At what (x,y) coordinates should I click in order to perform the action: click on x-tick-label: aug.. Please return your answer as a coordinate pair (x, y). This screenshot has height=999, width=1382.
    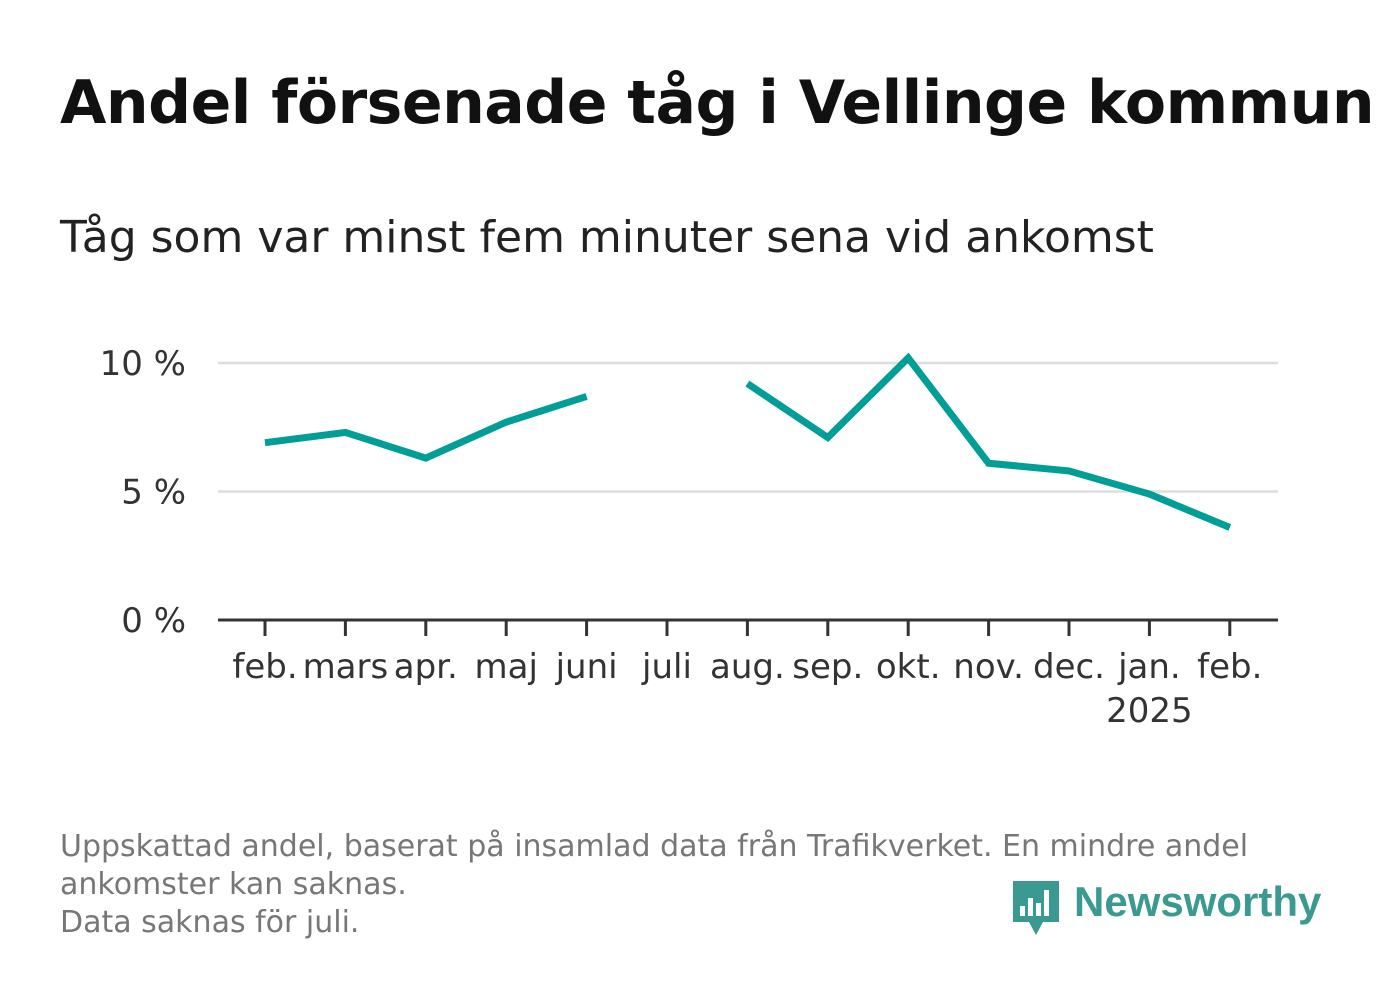
    Looking at the image, I should click on (747, 667).